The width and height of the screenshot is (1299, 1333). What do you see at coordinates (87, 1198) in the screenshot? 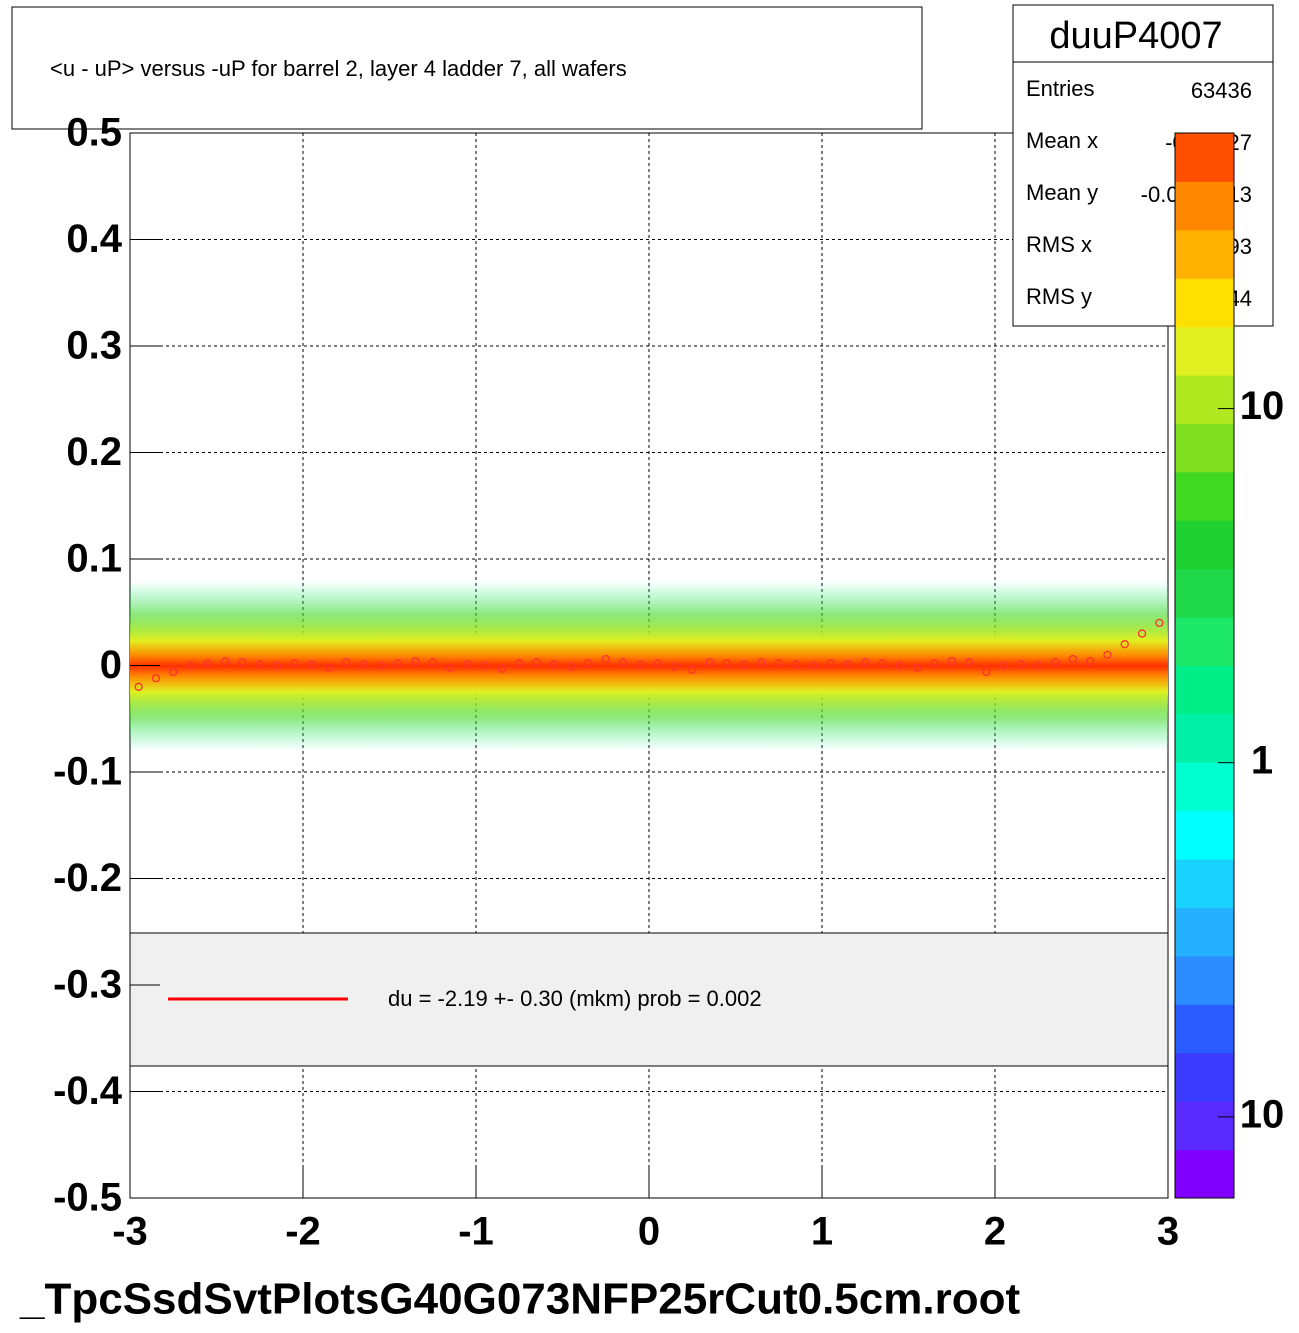
I see `y-tick-label: -0.5` at bounding box center [87, 1198].